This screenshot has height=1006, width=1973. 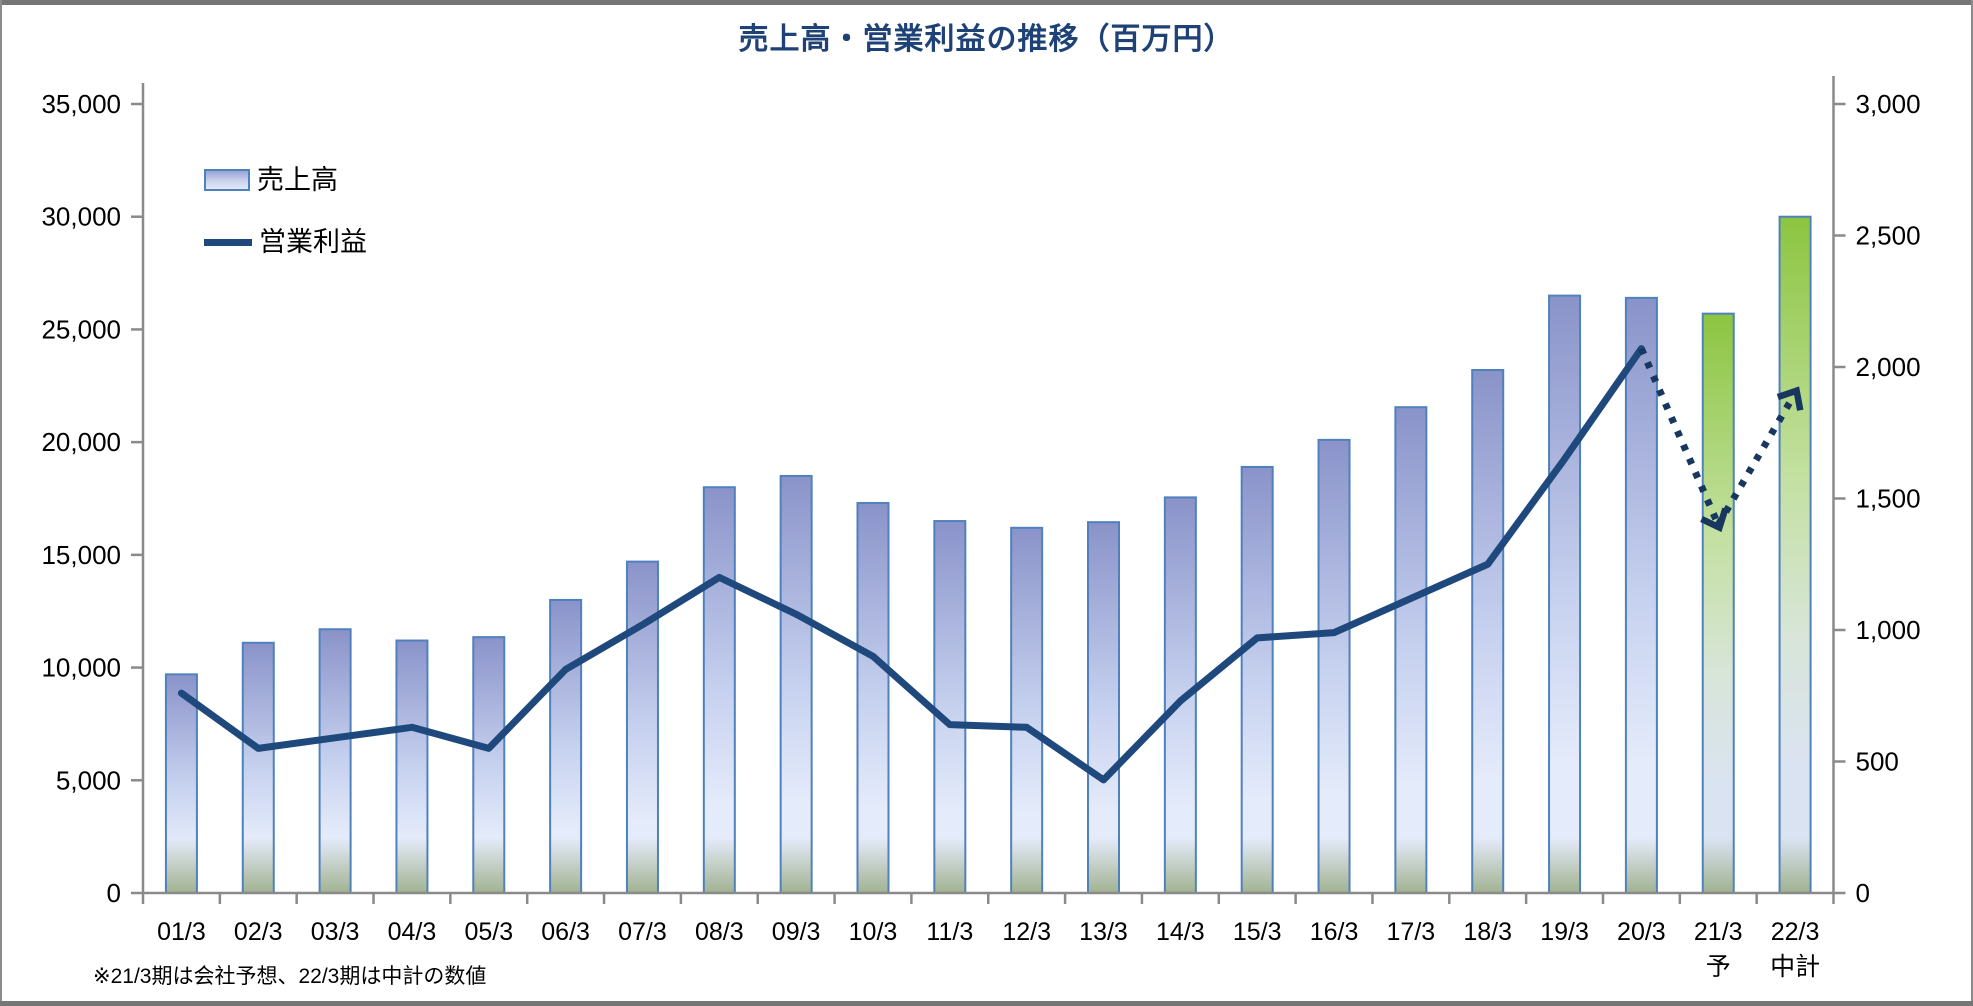 What do you see at coordinates (81, 668) in the screenshot?
I see `left-axis-tick-label: 10,000` at bounding box center [81, 668].